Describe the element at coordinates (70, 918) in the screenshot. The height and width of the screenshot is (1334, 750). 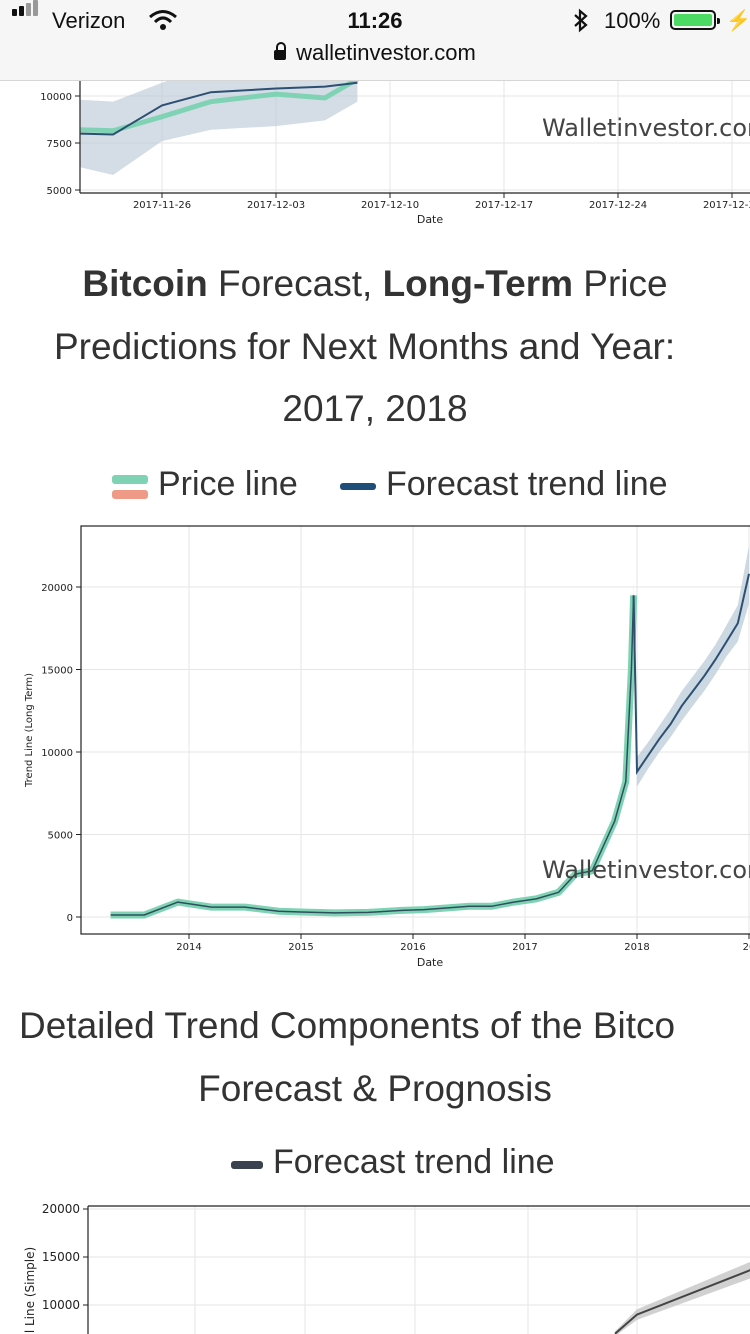
I see `y-tick-label: 0` at that location.